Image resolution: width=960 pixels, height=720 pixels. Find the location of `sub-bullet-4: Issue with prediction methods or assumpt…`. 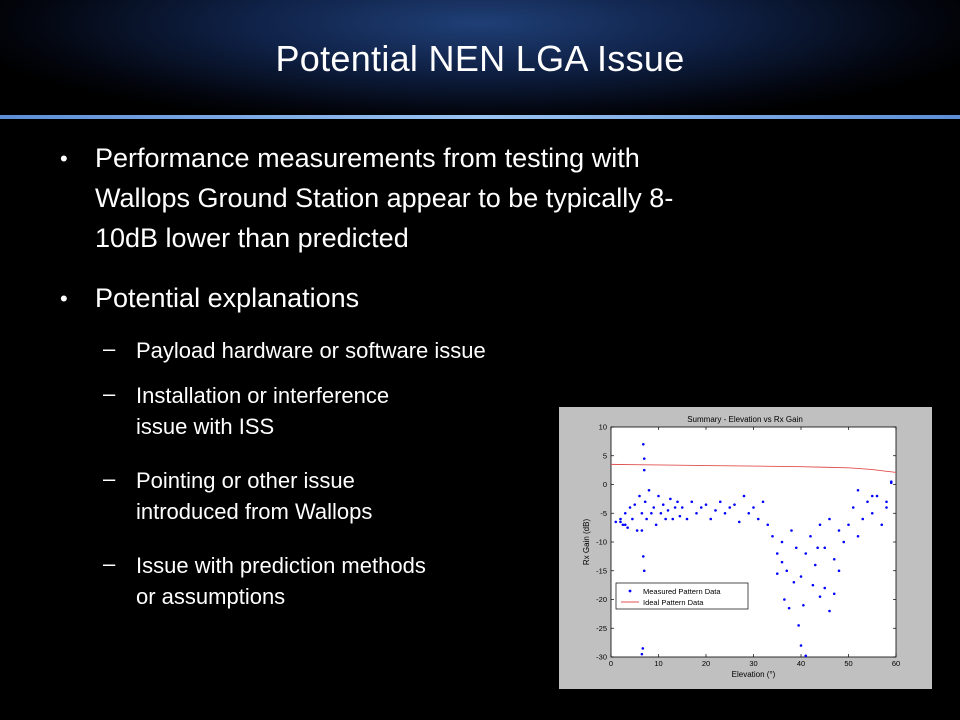

sub-bullet-4: Issue with prediction methods or assumpt… is located at coordinates (281, 581).